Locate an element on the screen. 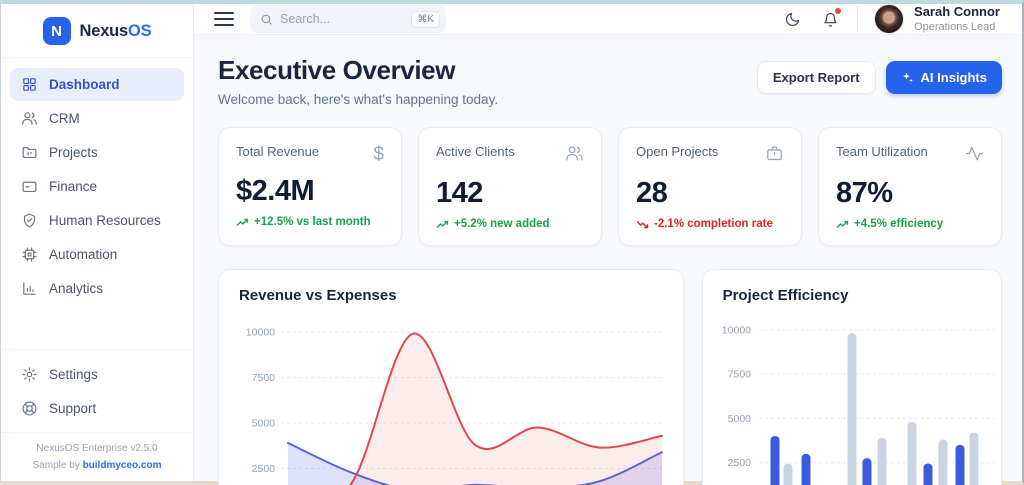 The image size is (1024, 485). chart-title: Project Efficiency is located at coordinates (785, 295).